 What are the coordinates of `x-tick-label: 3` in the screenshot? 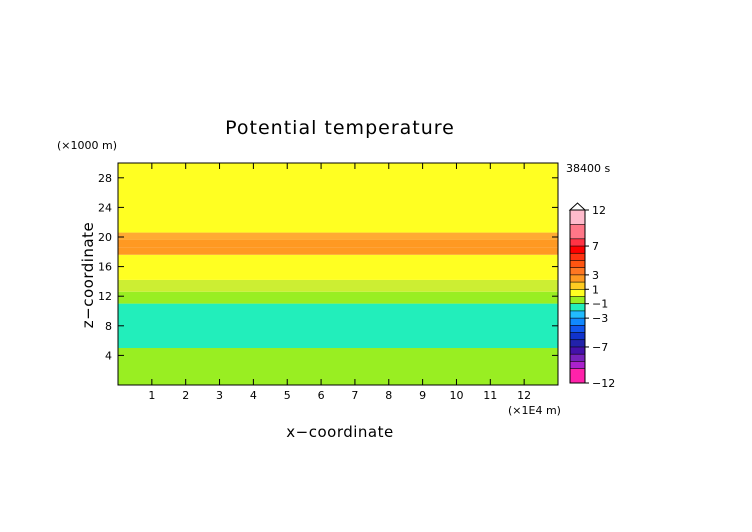 It's located at (219, 395).